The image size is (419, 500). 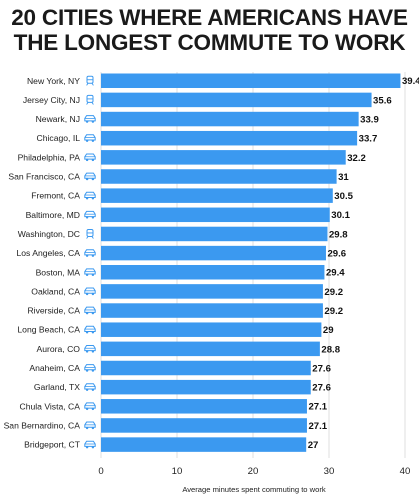 What do you see at coordinates (53, 215) in the screenshot?
I see `category-label: Baltimore, MD` at bounding box center [53, 215].